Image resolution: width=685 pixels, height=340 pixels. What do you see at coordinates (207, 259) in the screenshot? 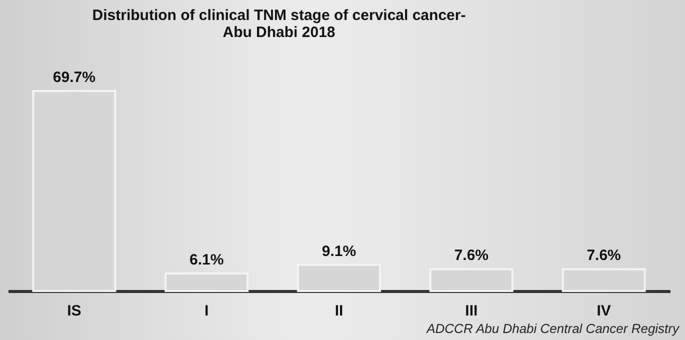
I see `data-label: 6.1%` at bounding box center [207, 259].